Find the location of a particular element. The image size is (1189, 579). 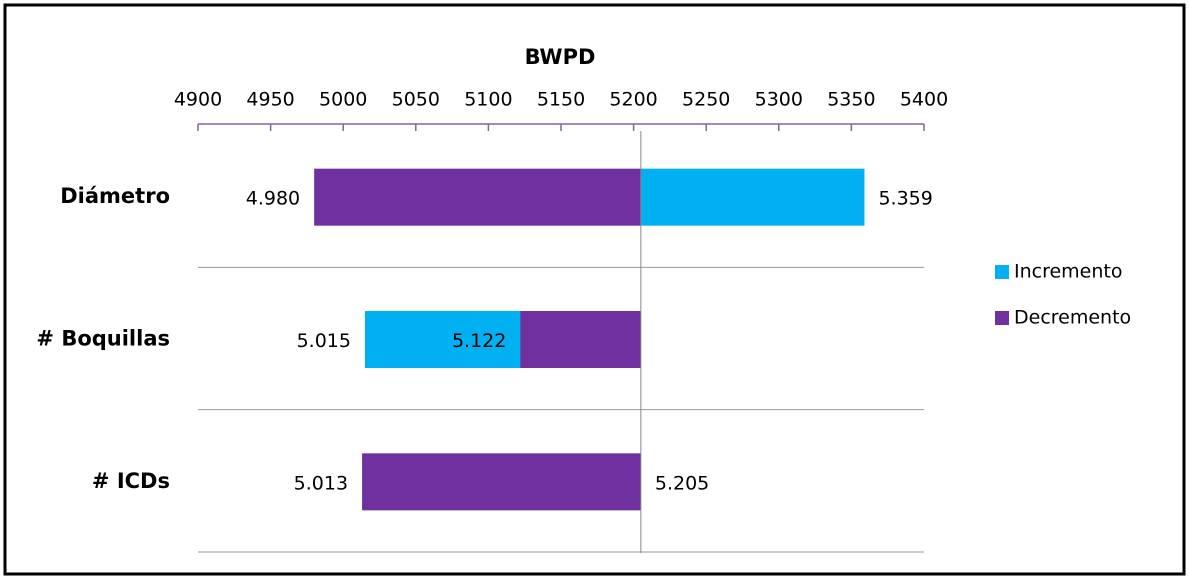

data-label: 4.980 is located at coordinates (273, 199).